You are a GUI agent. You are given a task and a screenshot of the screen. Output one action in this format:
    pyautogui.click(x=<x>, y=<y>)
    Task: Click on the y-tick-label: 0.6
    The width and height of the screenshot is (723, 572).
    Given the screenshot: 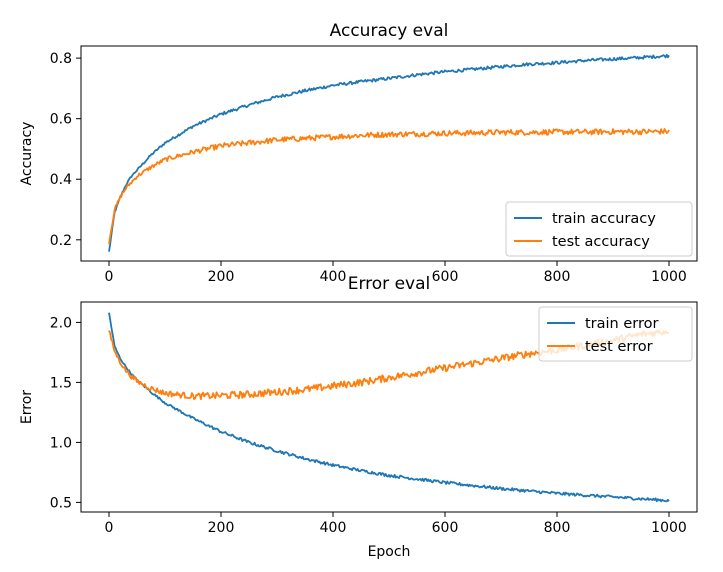 What is the action you would take?
    pyautogui.click(x=61, y=120)
    